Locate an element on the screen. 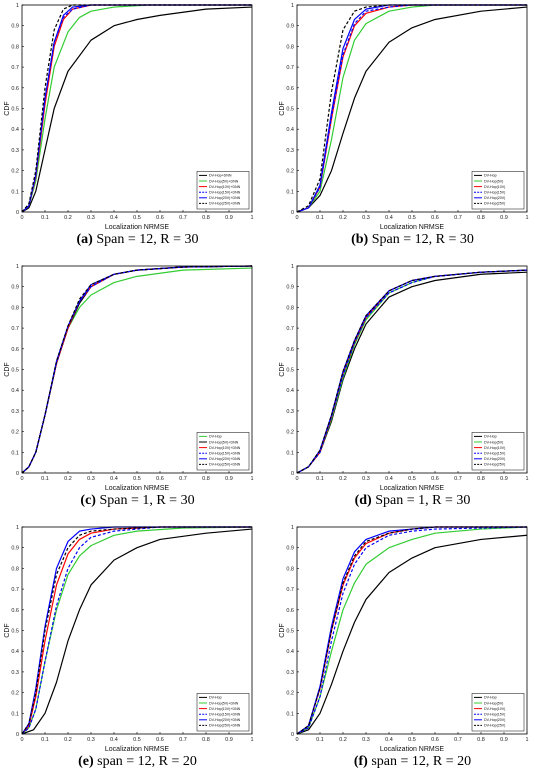 This screenshot has width=550, height=783. legend-label: DV-Hop(25V) is located at coordinates (494, 204).